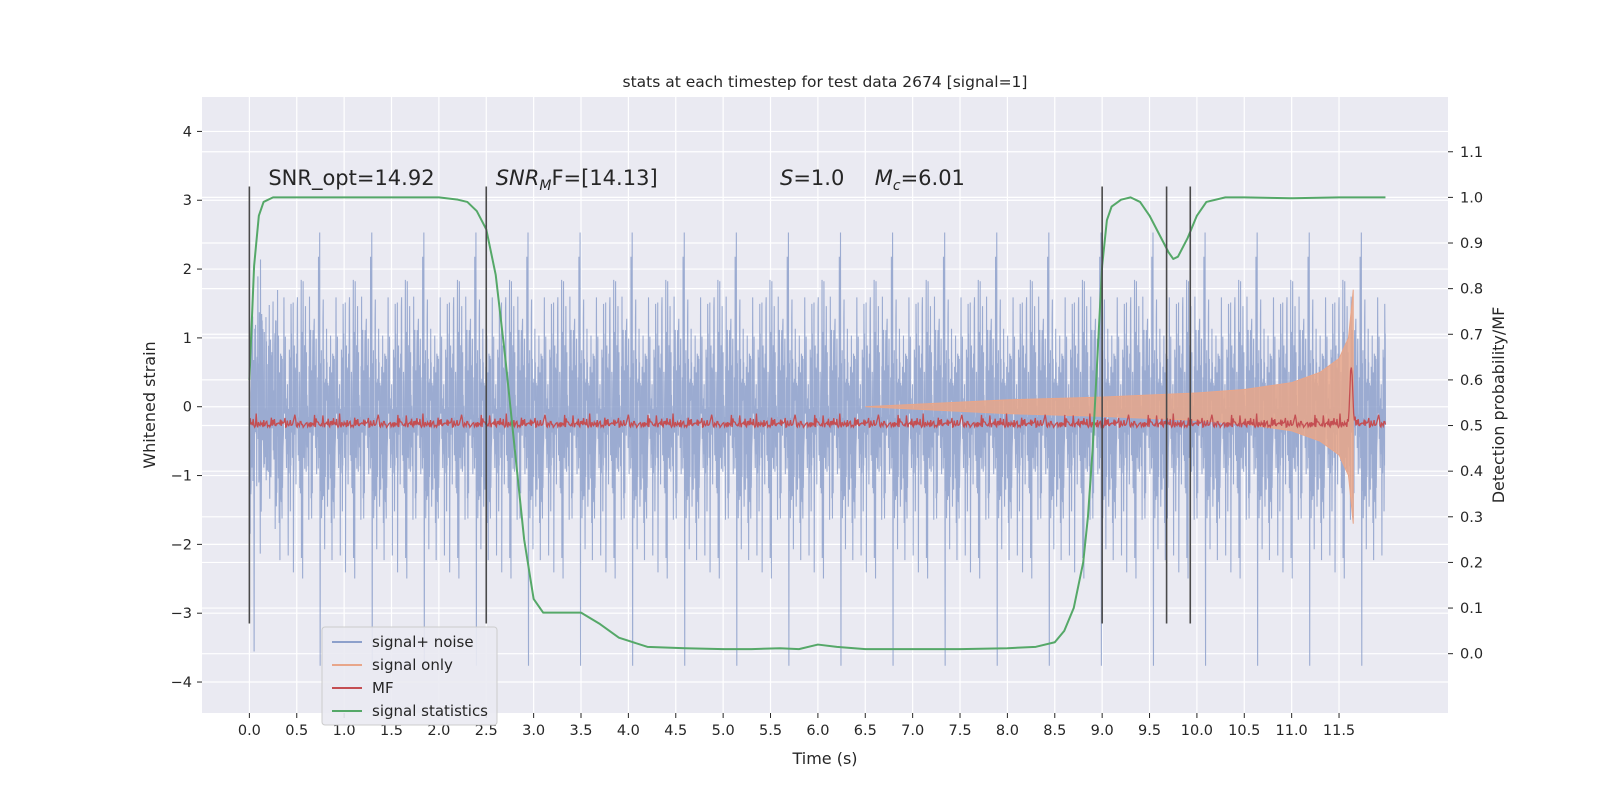 This screenshot has height=800, width=1600. I want to click on y2-tick-label: 0.0, so click(1471, 655).